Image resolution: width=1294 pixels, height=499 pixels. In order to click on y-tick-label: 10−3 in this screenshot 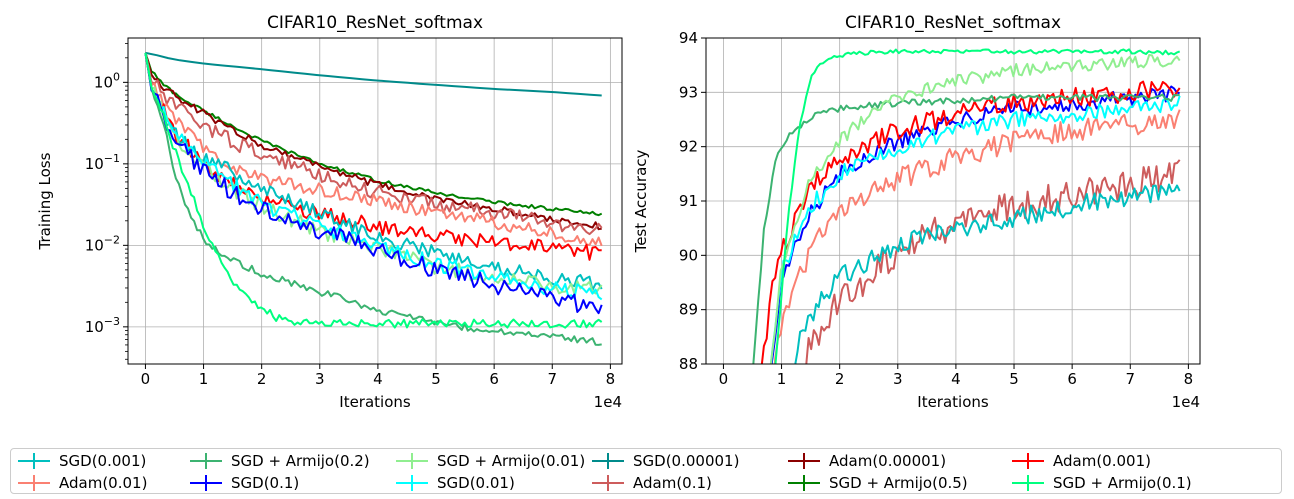, I will do `click(102, 325)`.